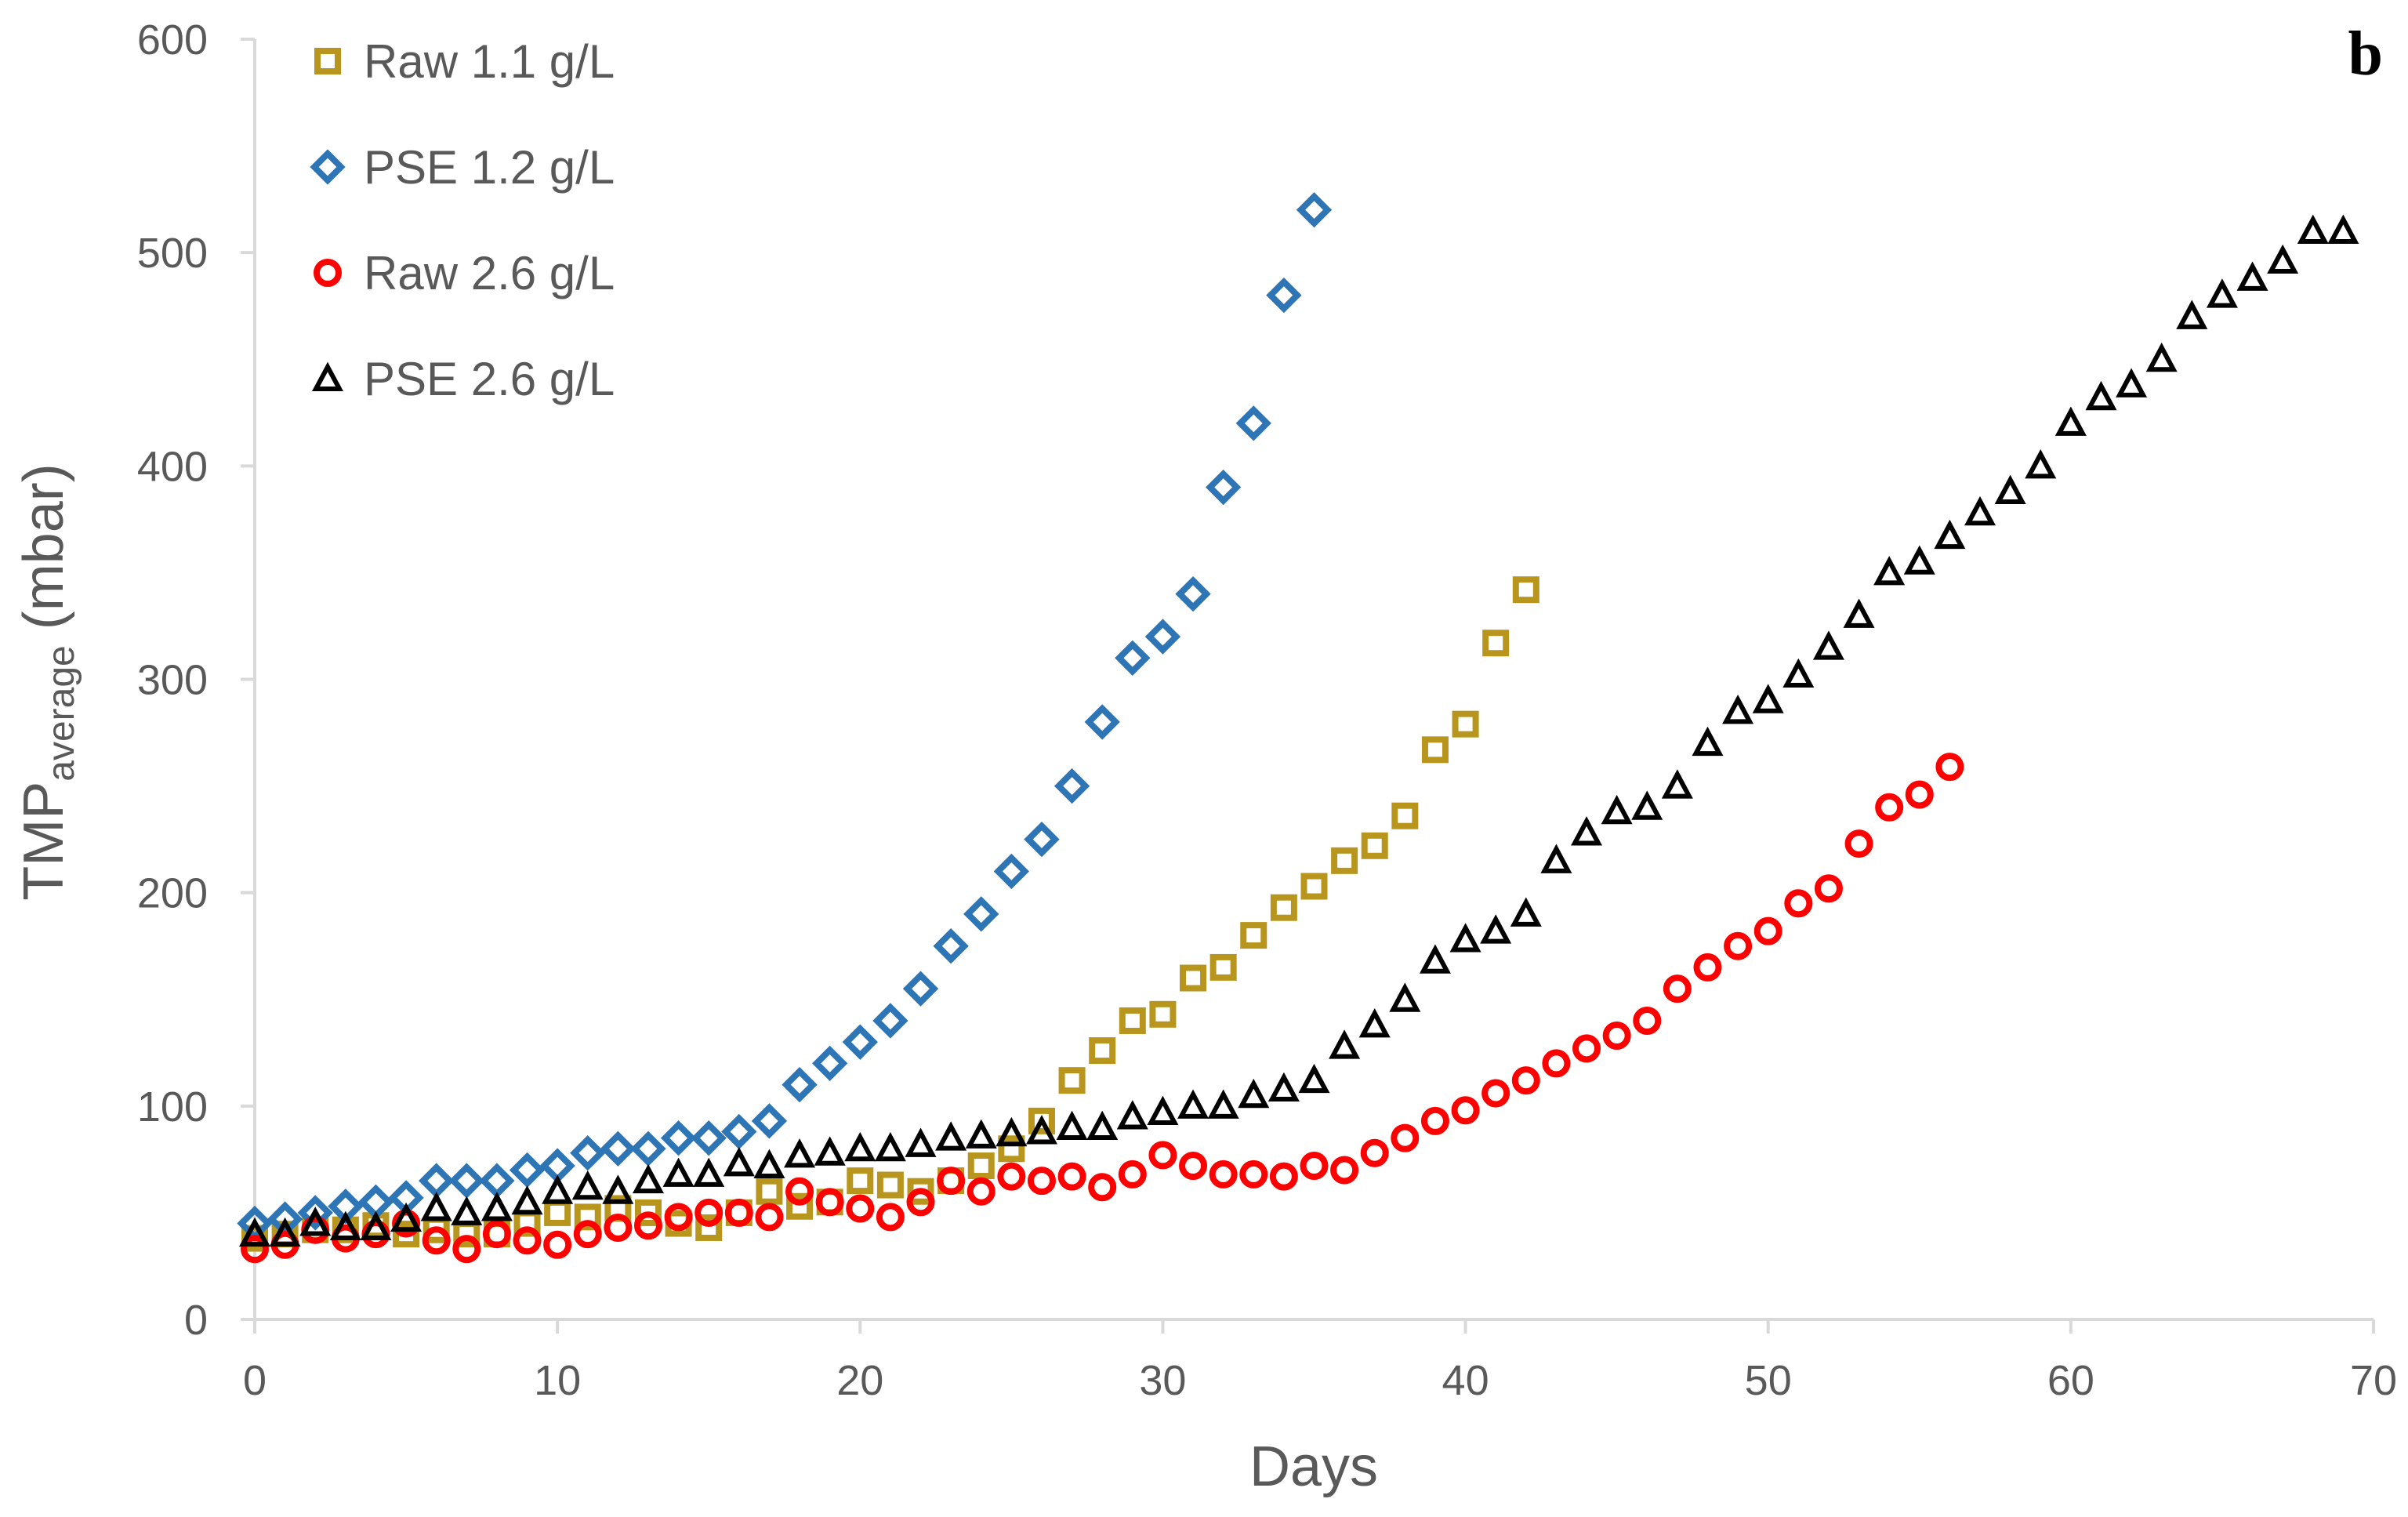  What do you see at coordinates (255, 1380) in the screenshot?
I see `x-tick-label: 0` at bounding box center [255, 1380].